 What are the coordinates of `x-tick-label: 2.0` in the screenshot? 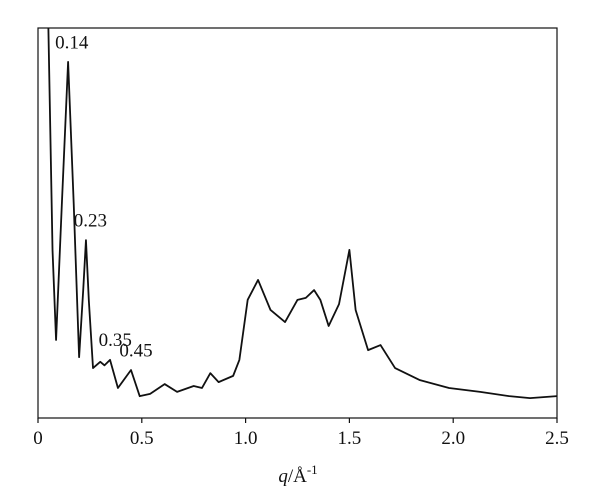 It's located at (453, 438).